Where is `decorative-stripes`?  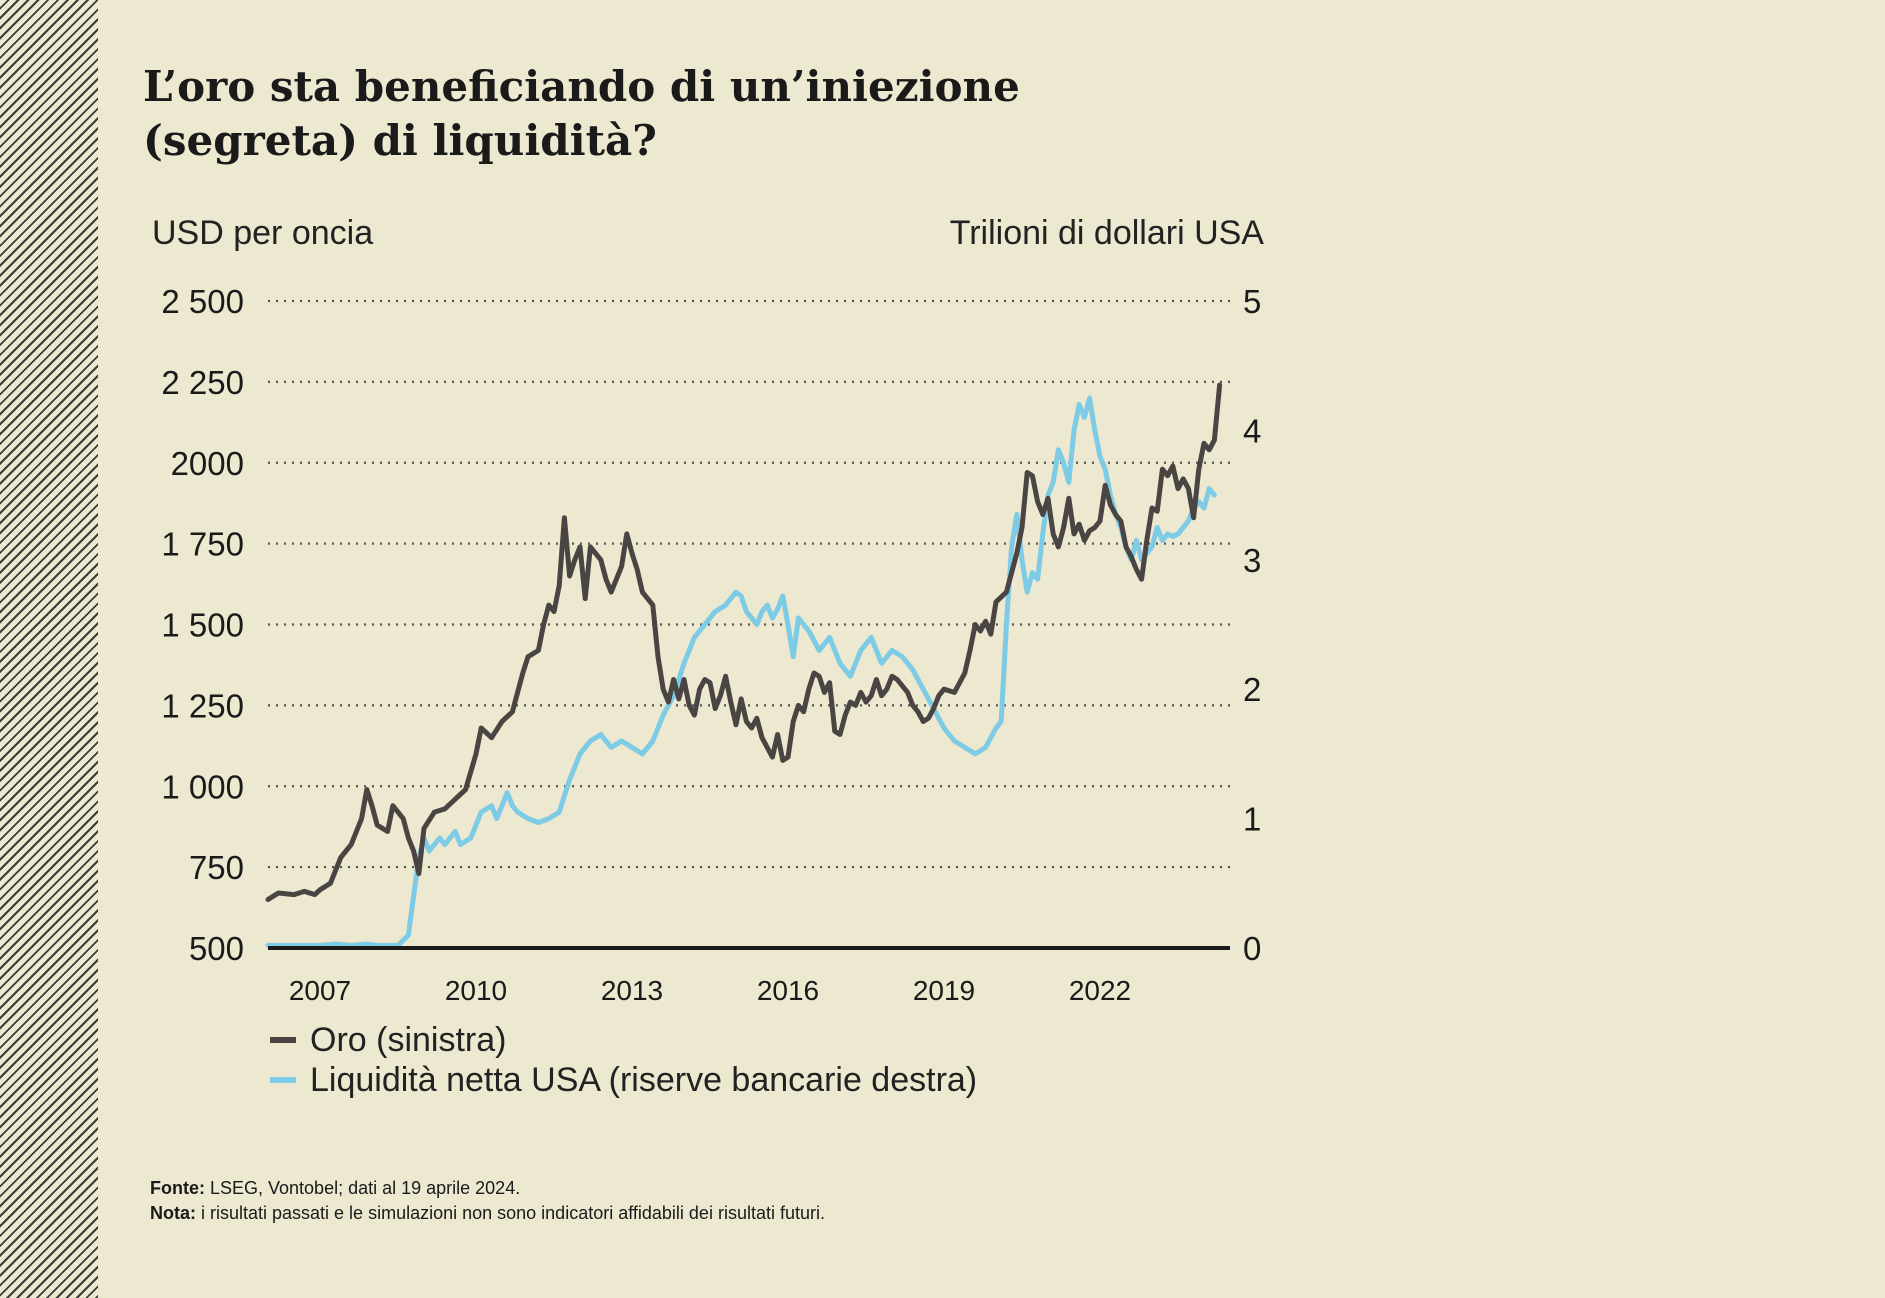
decorative-stripes is located at coordinates (49, 649).